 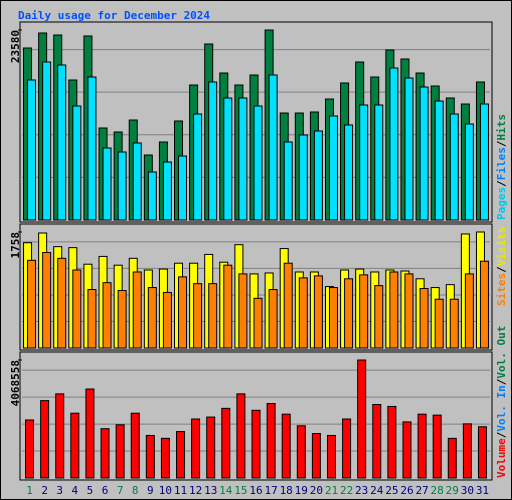 I want to click on x-tick-label: 28, so click(x=437, y=490).